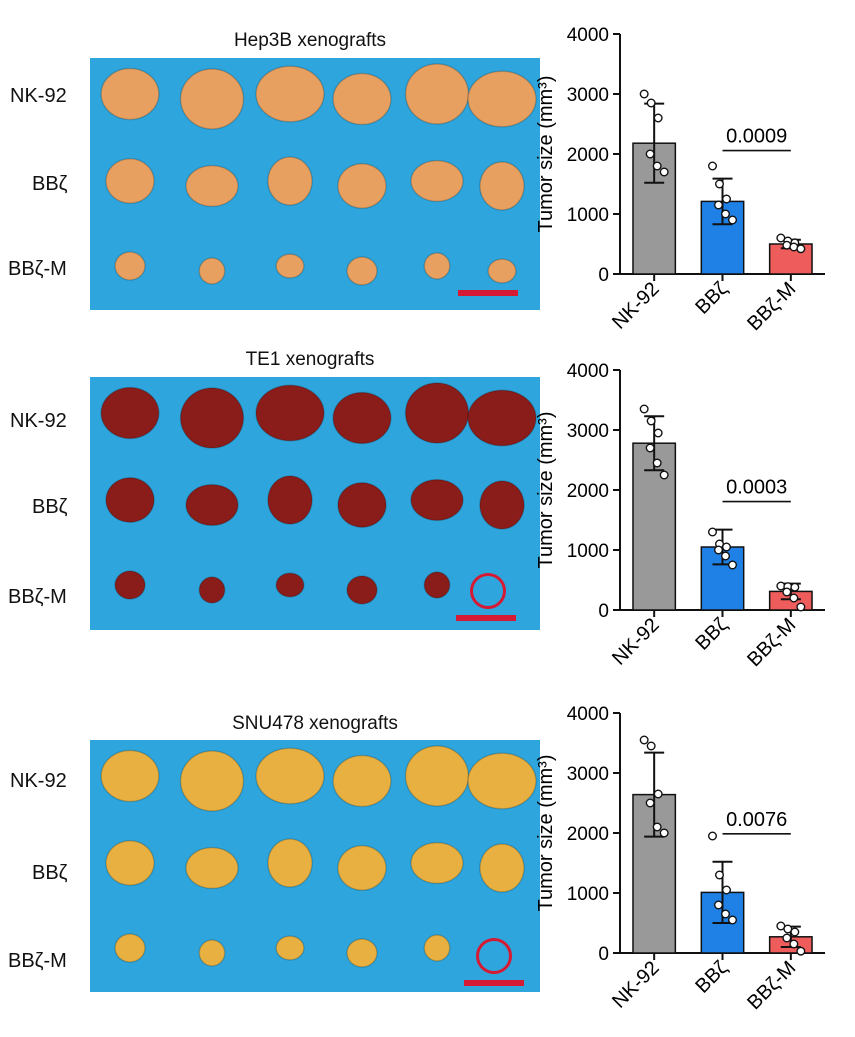  What do you see at coordinates (494, 983) in the screenshot?
I see `scale-bar` at bounding box center [494, 983].